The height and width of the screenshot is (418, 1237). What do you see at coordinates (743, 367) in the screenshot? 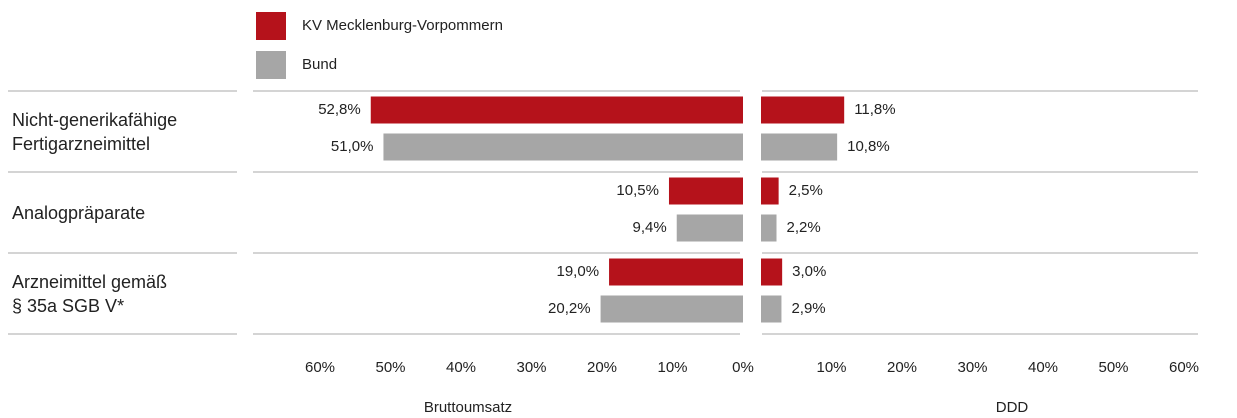
I see `x-tick-label: 0%` at bounding box center [743, 367].